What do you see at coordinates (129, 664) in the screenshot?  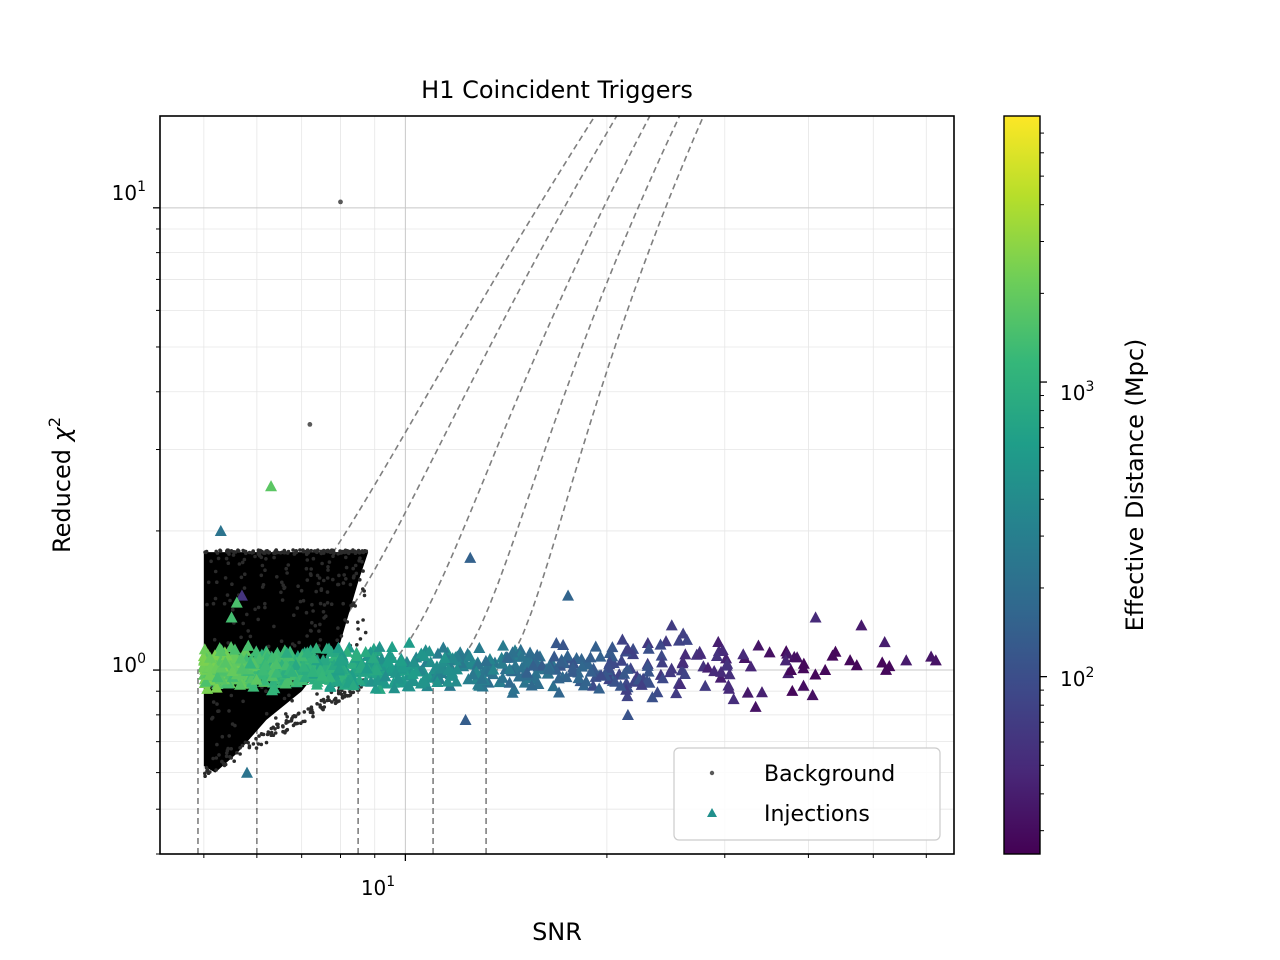 I see `y-tick-label-1: 100` at bounding box center [129, 664].